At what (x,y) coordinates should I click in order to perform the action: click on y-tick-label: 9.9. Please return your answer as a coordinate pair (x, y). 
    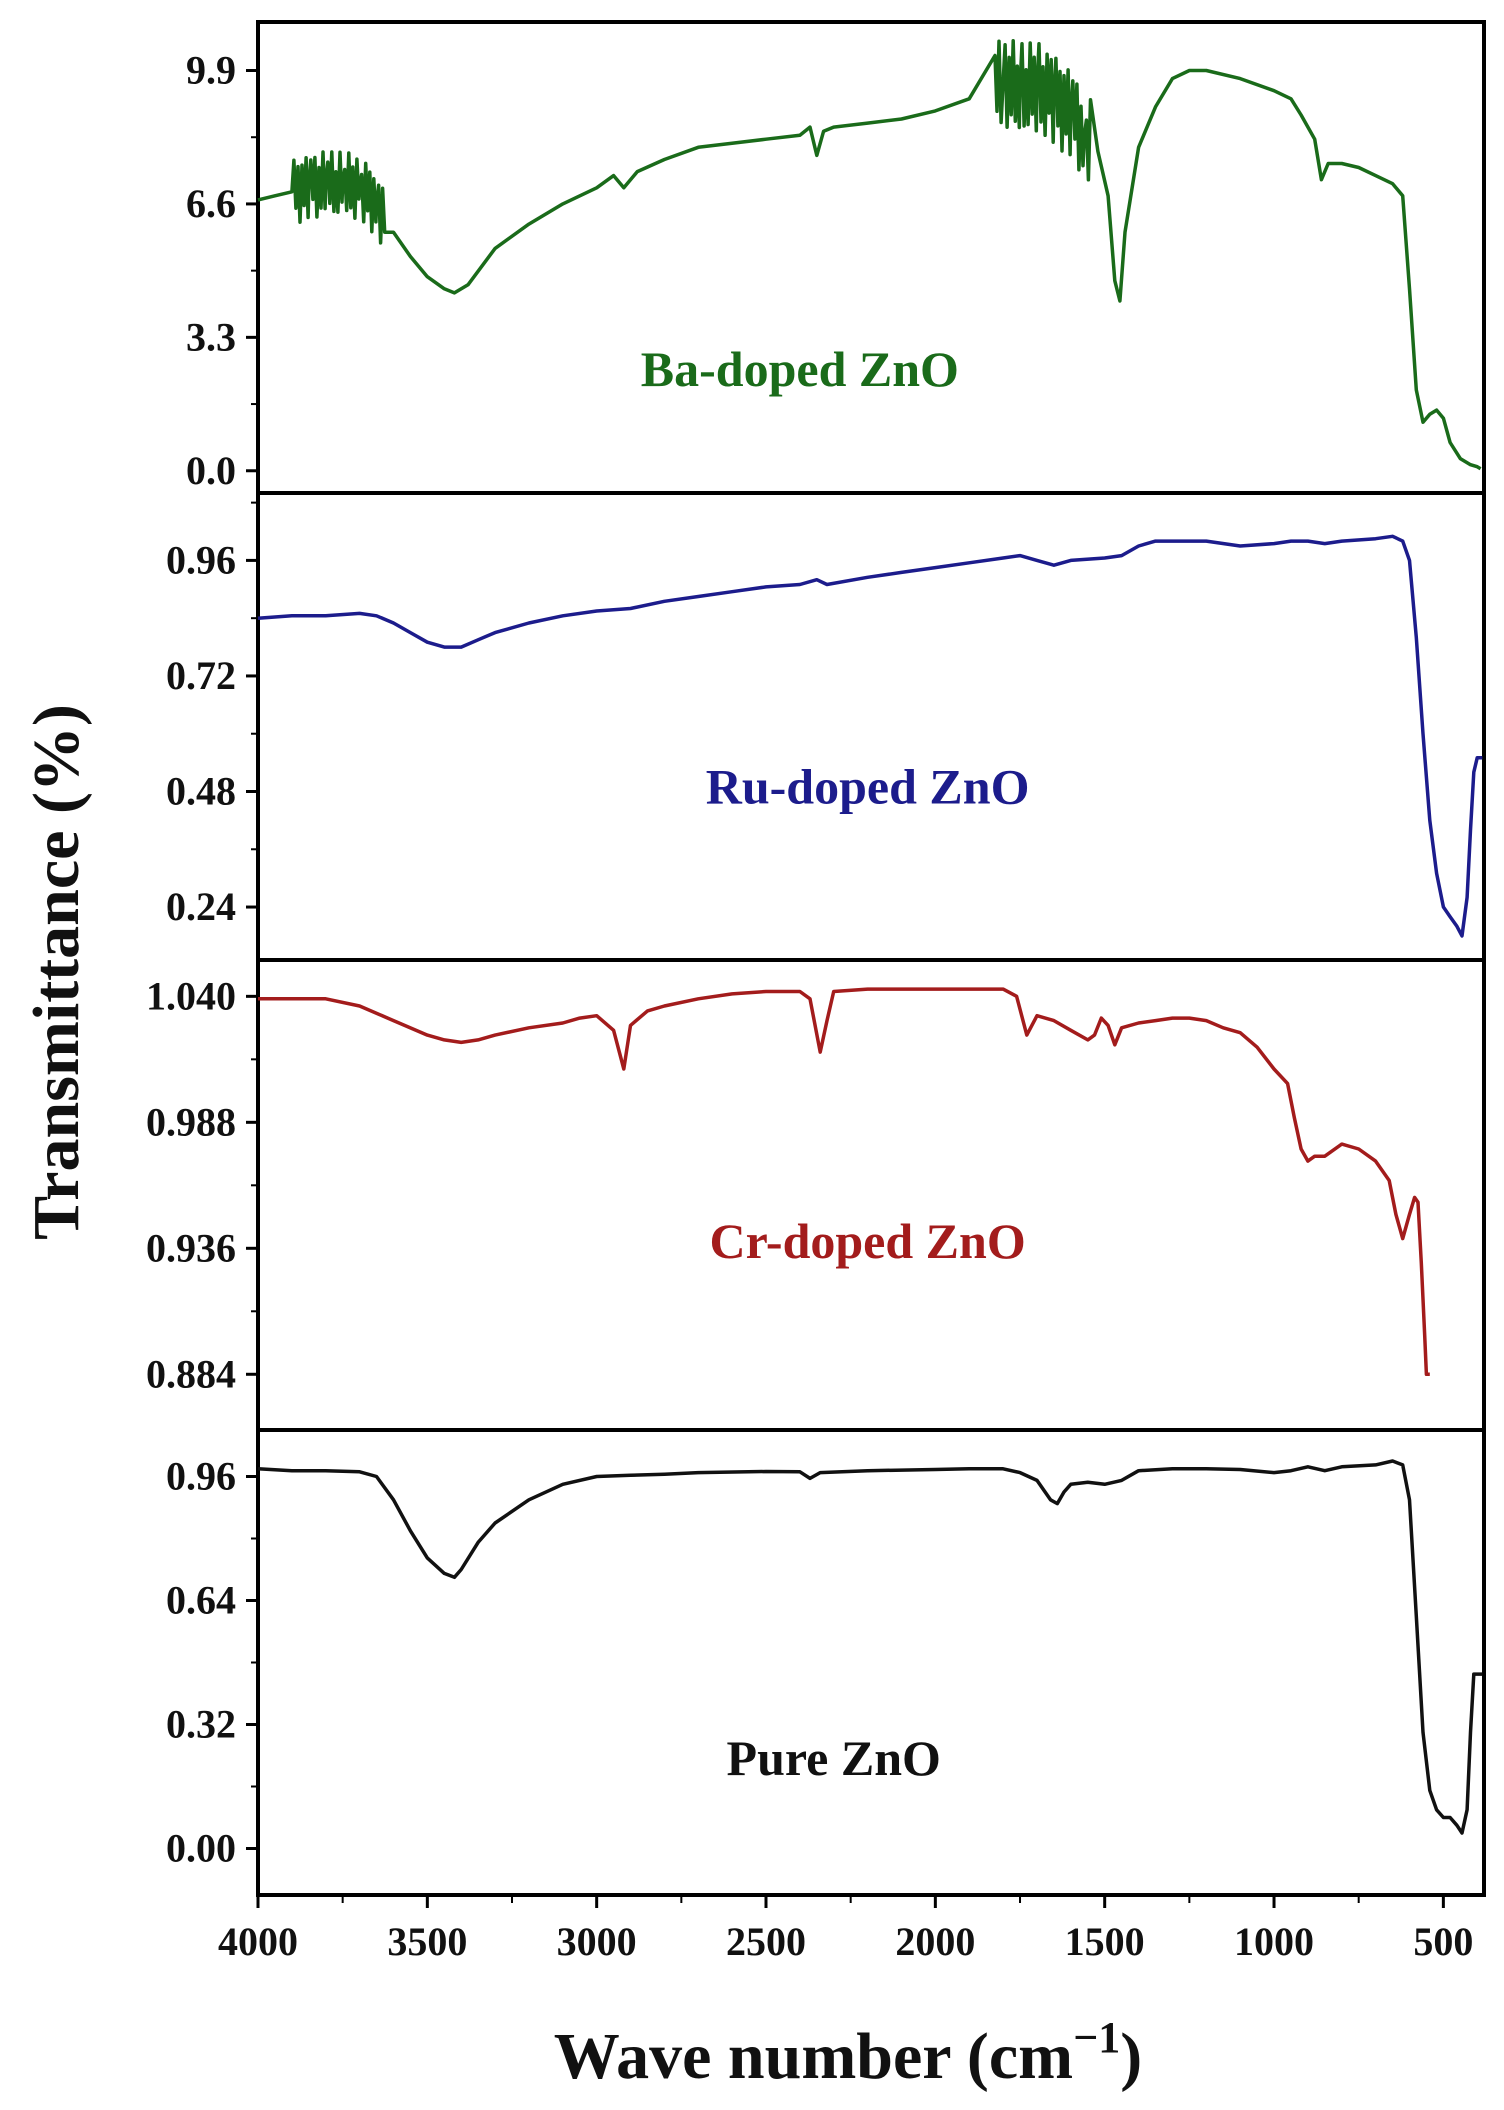
    Looking at the image, I should click on (211, 70).